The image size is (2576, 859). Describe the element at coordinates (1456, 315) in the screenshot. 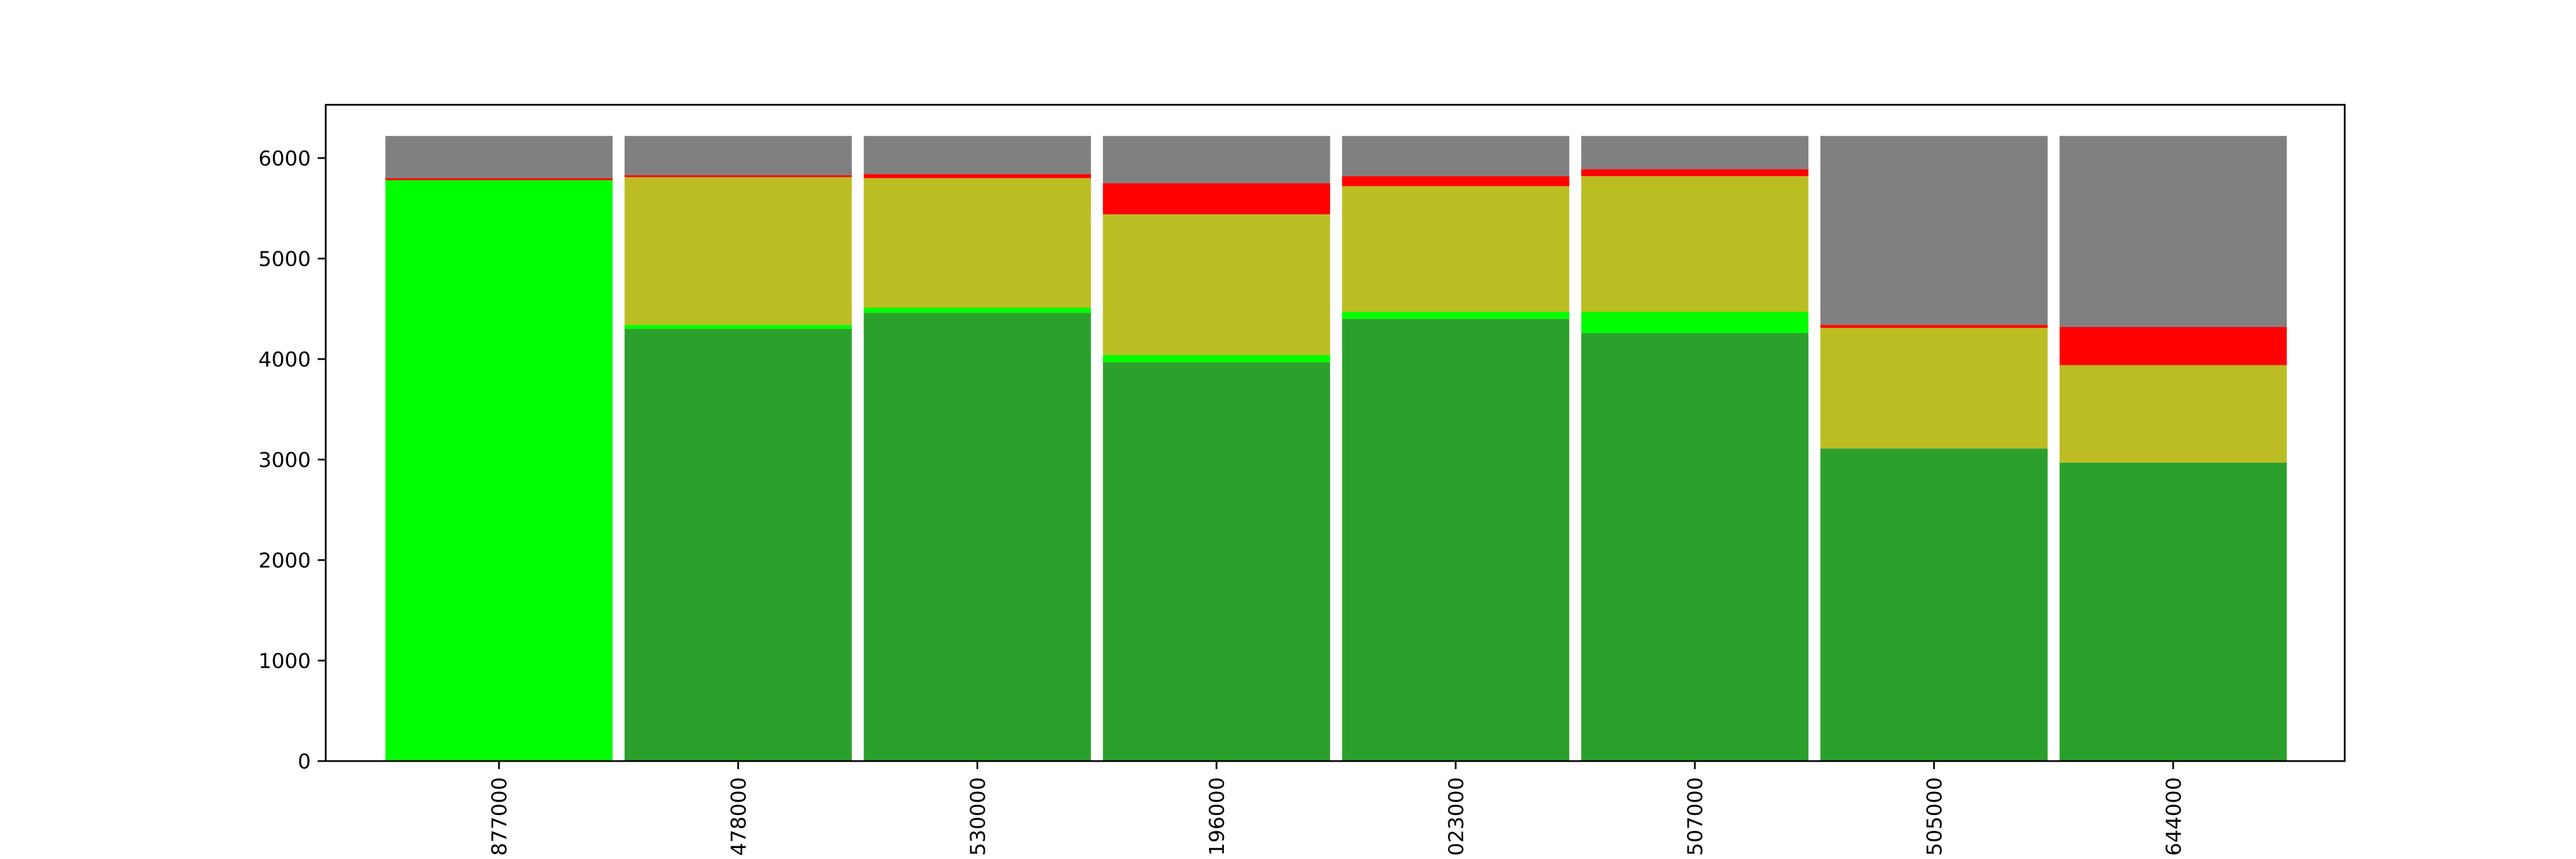

I see `bar-segment-023000-s1` at that location.